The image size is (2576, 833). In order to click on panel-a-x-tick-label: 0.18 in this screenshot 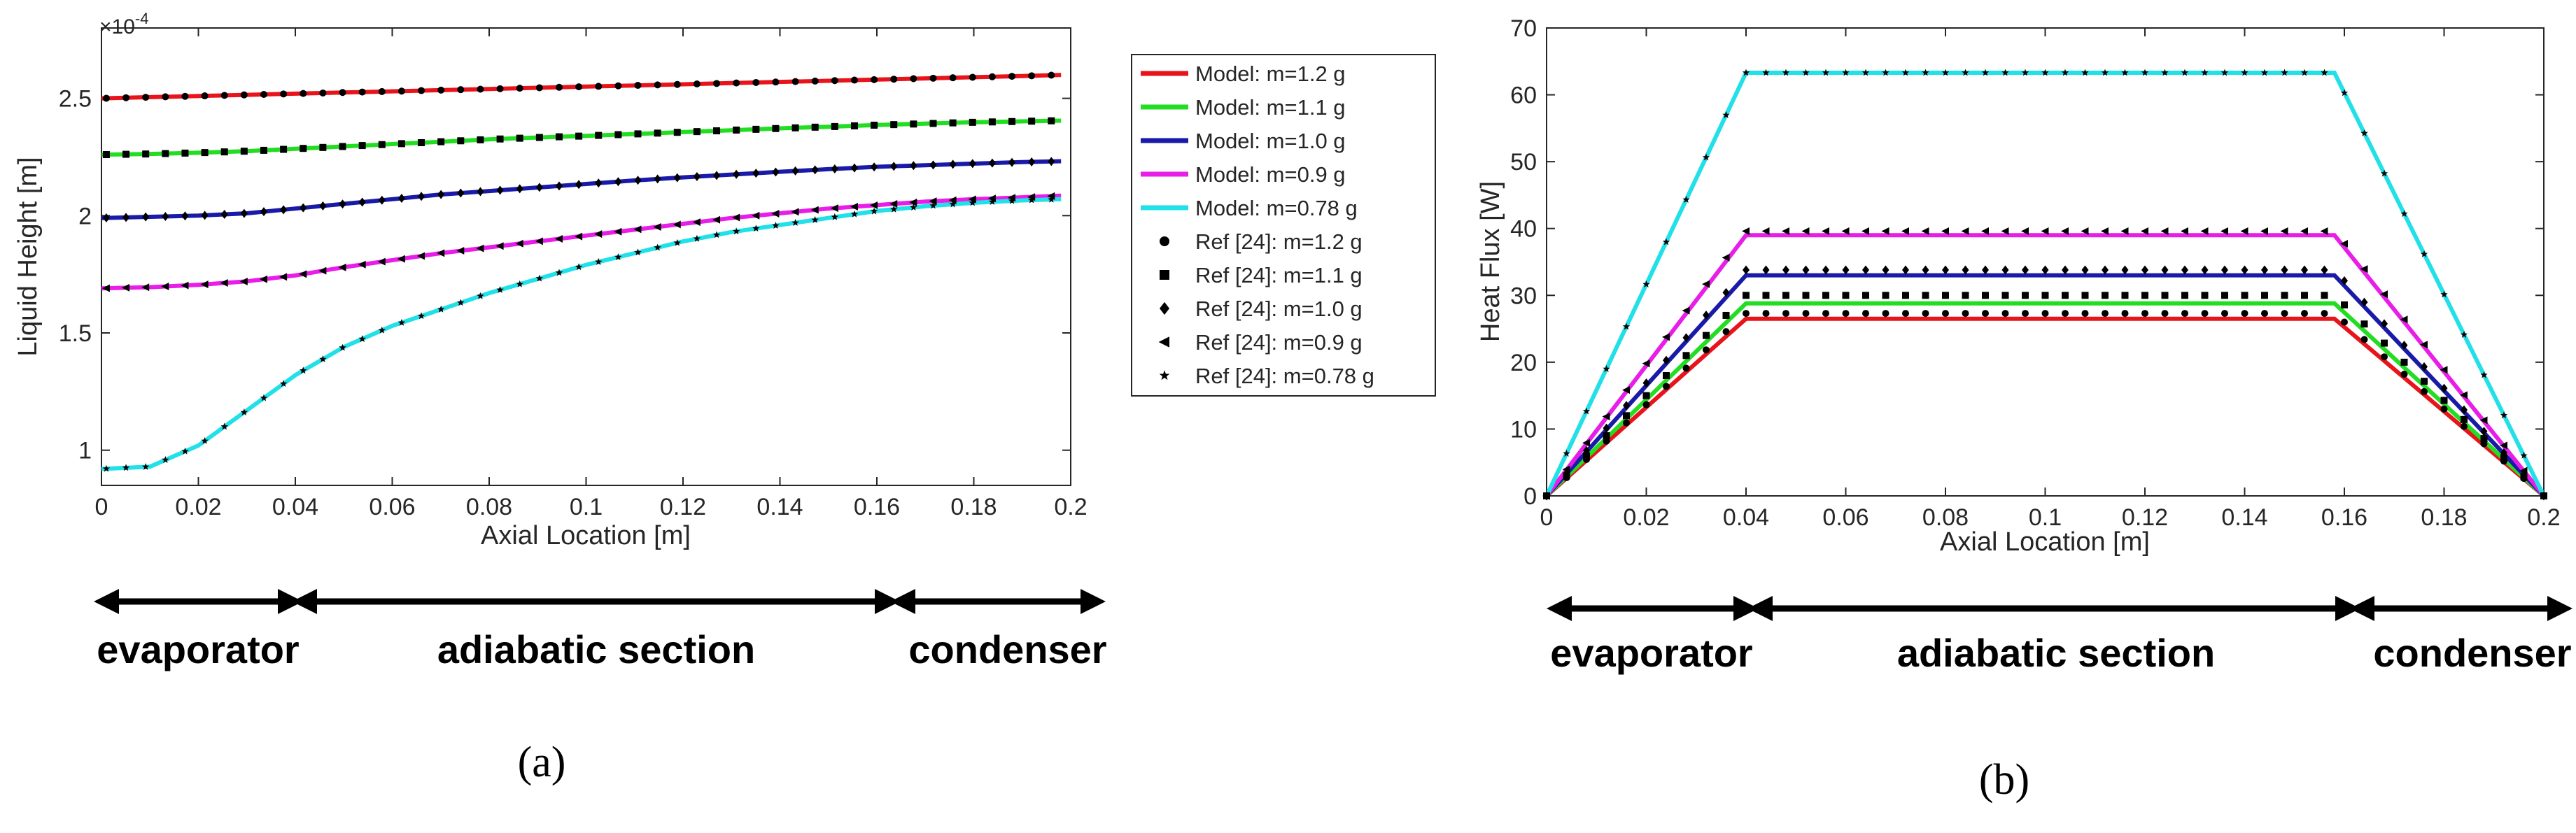, I will do `click(973, 507)`.